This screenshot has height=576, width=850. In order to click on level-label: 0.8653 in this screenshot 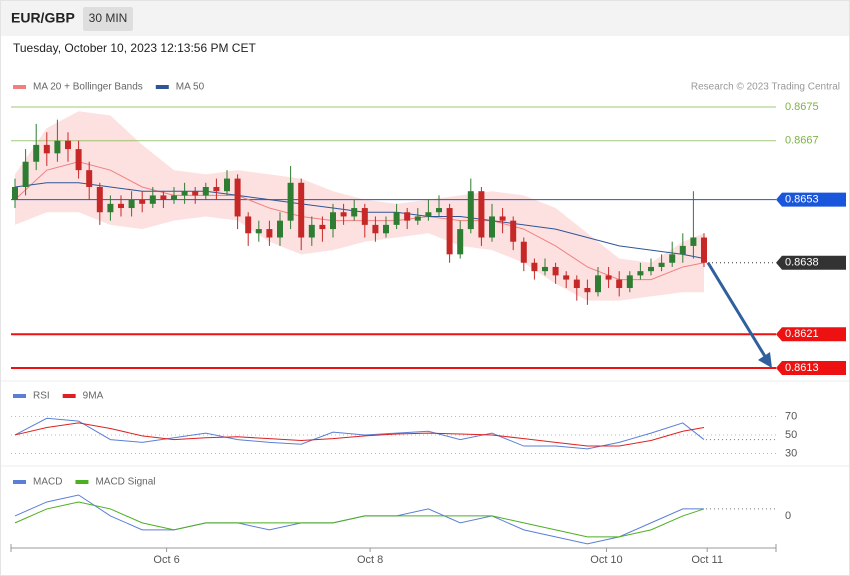, I will do `click(802, 200)`.